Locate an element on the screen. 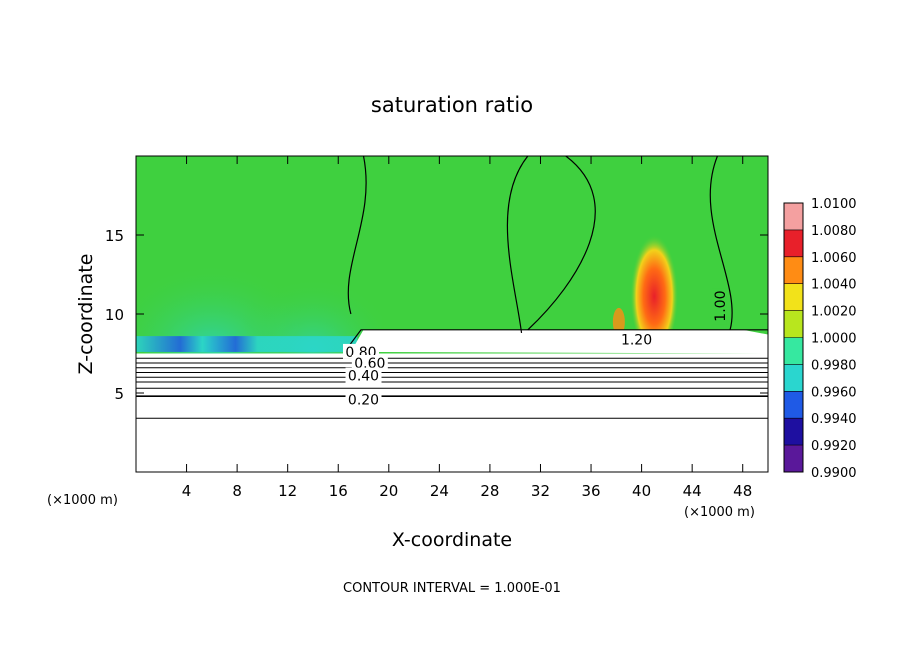 This screenshot has width=904, height=658. x-tick-label: 4 is located at coordinates (187, 491).